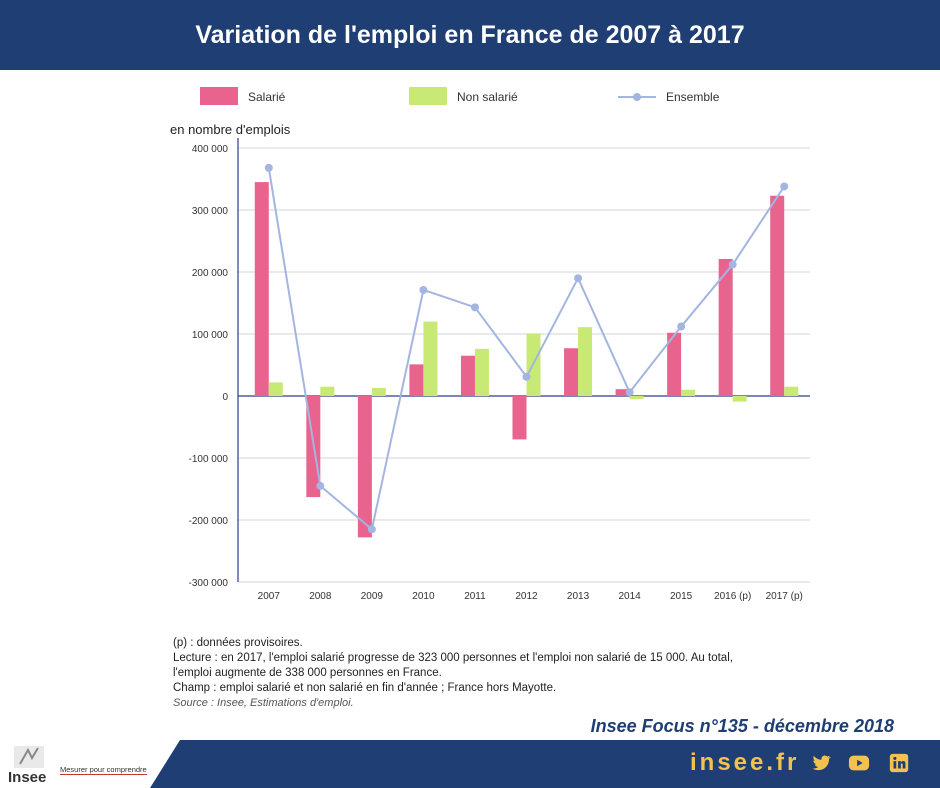  Describe the element at coordinates (681, 596) in the screenshot. I see `x-tick-label: 2015` at that location.